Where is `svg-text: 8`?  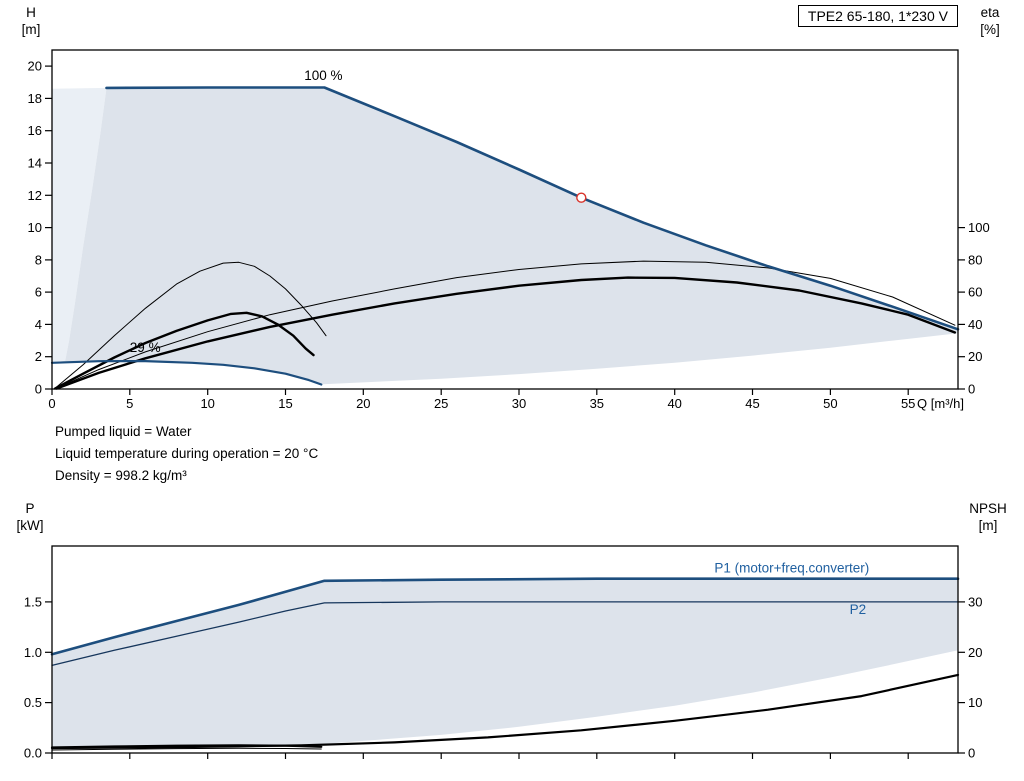
svg-text: 8 is located at coordinates (38, 259).